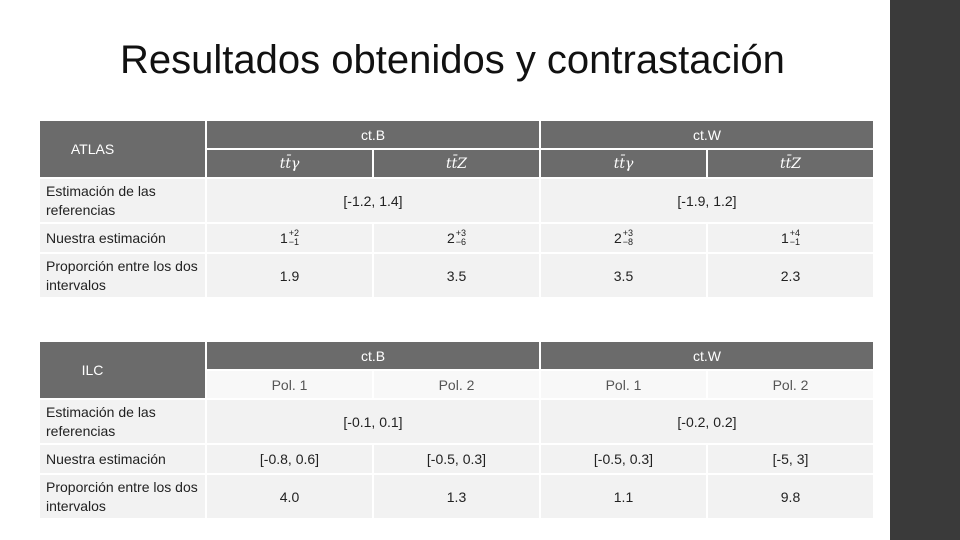  What do you see at coordinates (925, 270) in the screenshot?
I see `side-bar` at bounding box center [925, 270].